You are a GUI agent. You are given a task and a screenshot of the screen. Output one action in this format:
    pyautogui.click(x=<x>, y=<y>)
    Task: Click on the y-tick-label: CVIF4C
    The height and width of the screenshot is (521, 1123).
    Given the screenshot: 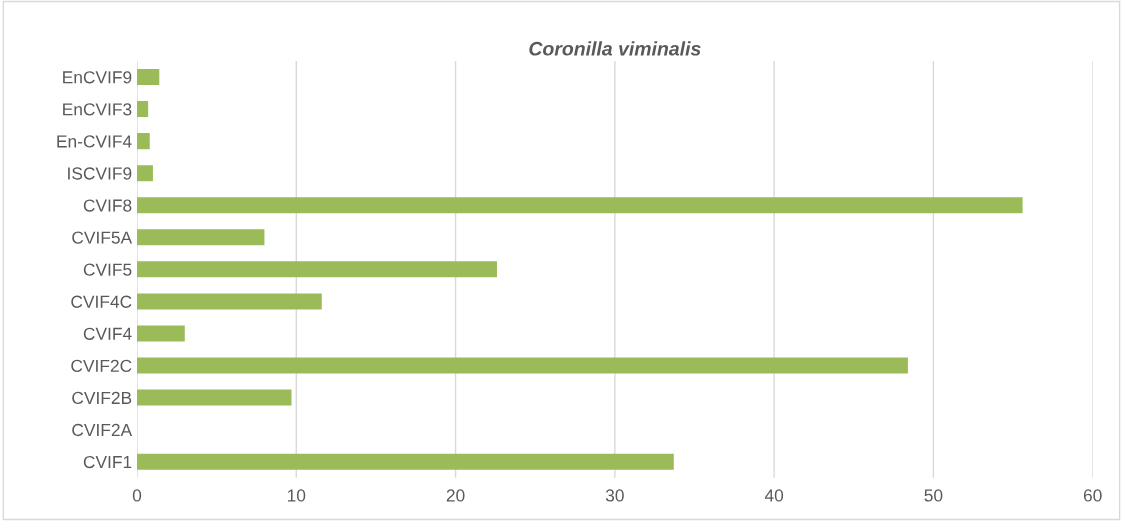 What is the action you would take?
    pyautogui.click(x=101, y=301)
    